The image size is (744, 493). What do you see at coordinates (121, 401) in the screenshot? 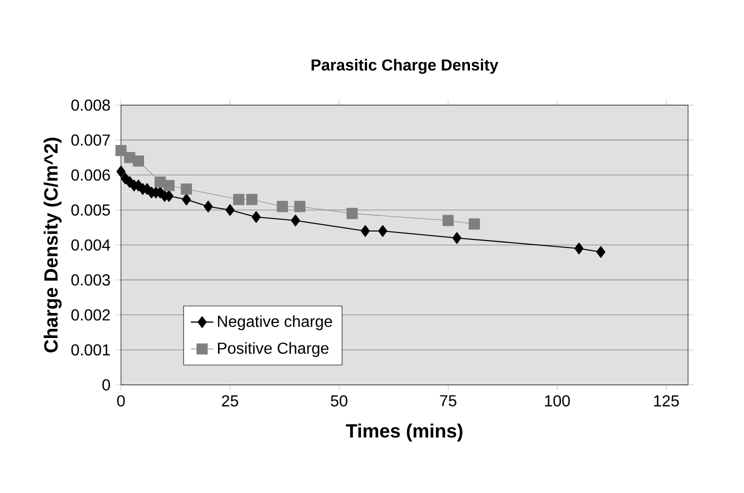
I see `x-tick-label: 0` at bounding box center [121, 401].